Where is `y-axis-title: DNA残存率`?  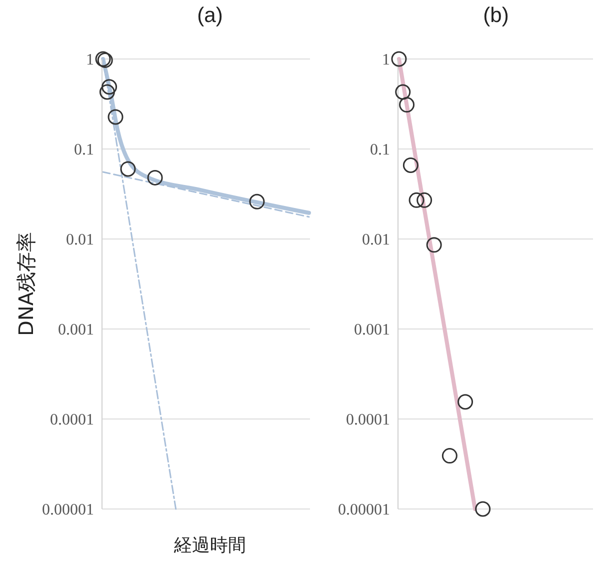 y-axis-title: DNA残存率 is located at coordinates (26, 284).